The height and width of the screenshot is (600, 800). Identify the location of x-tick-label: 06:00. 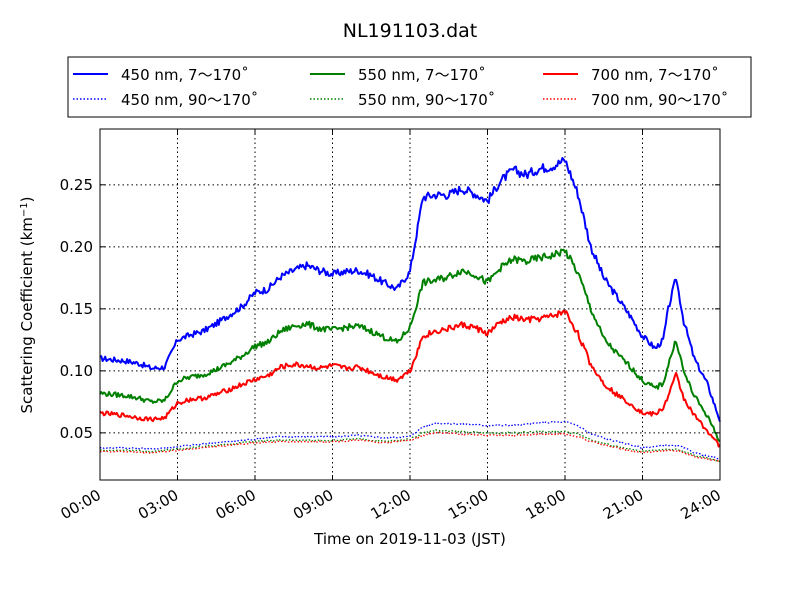
(236, 504).